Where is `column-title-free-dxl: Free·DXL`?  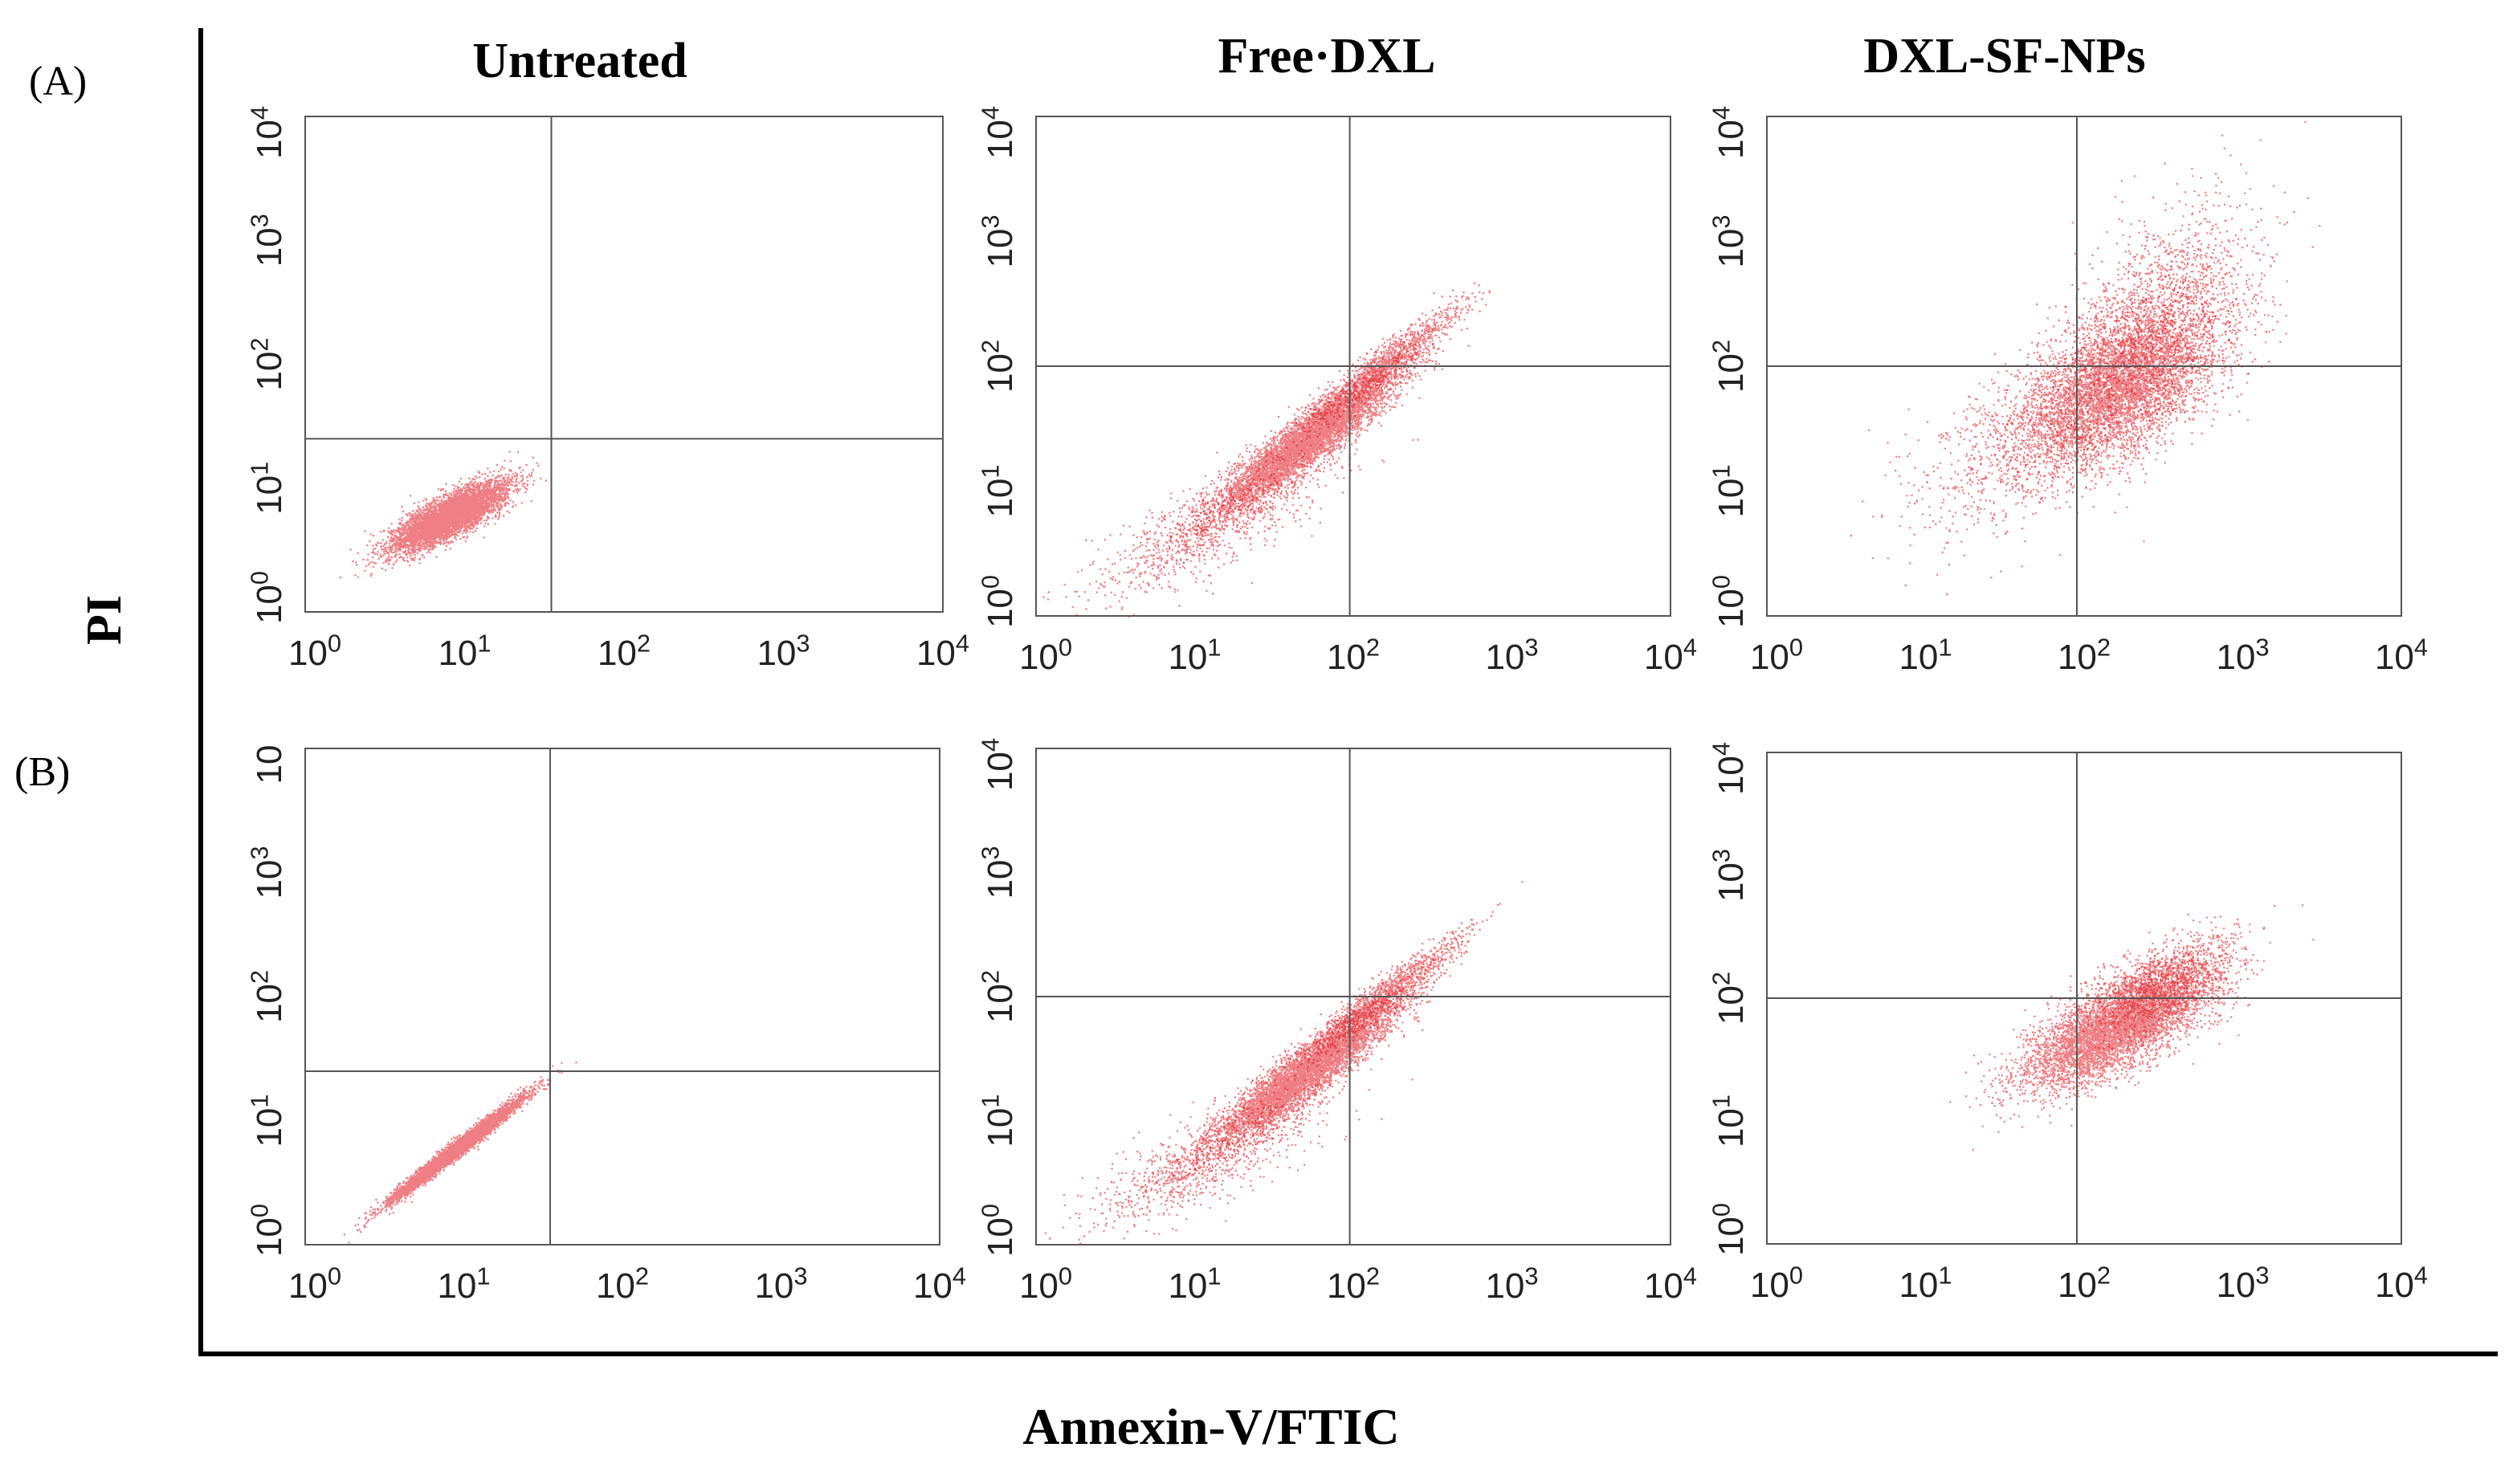 column-title-free-dxl: Free·DXL is located at coordinates (1327, 56).